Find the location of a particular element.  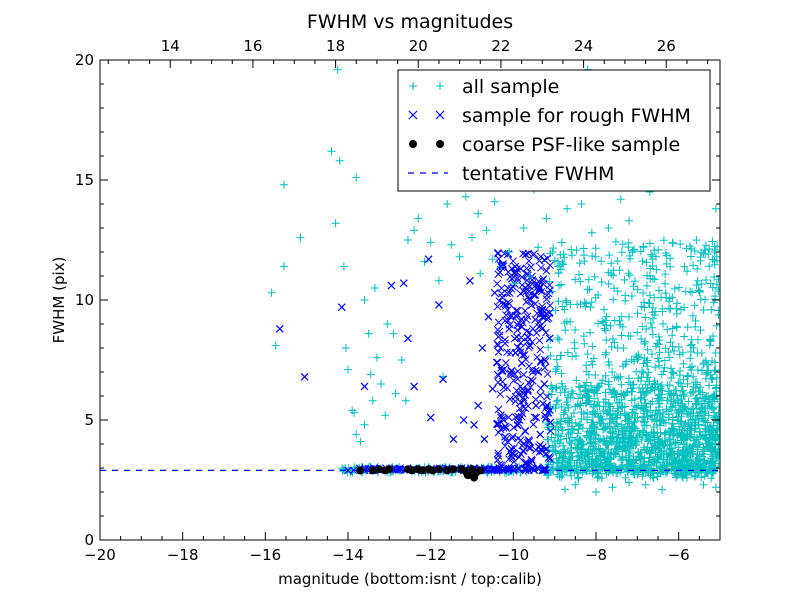

rough-fwhm-dense-cloud is located at coordinates (452, 361).